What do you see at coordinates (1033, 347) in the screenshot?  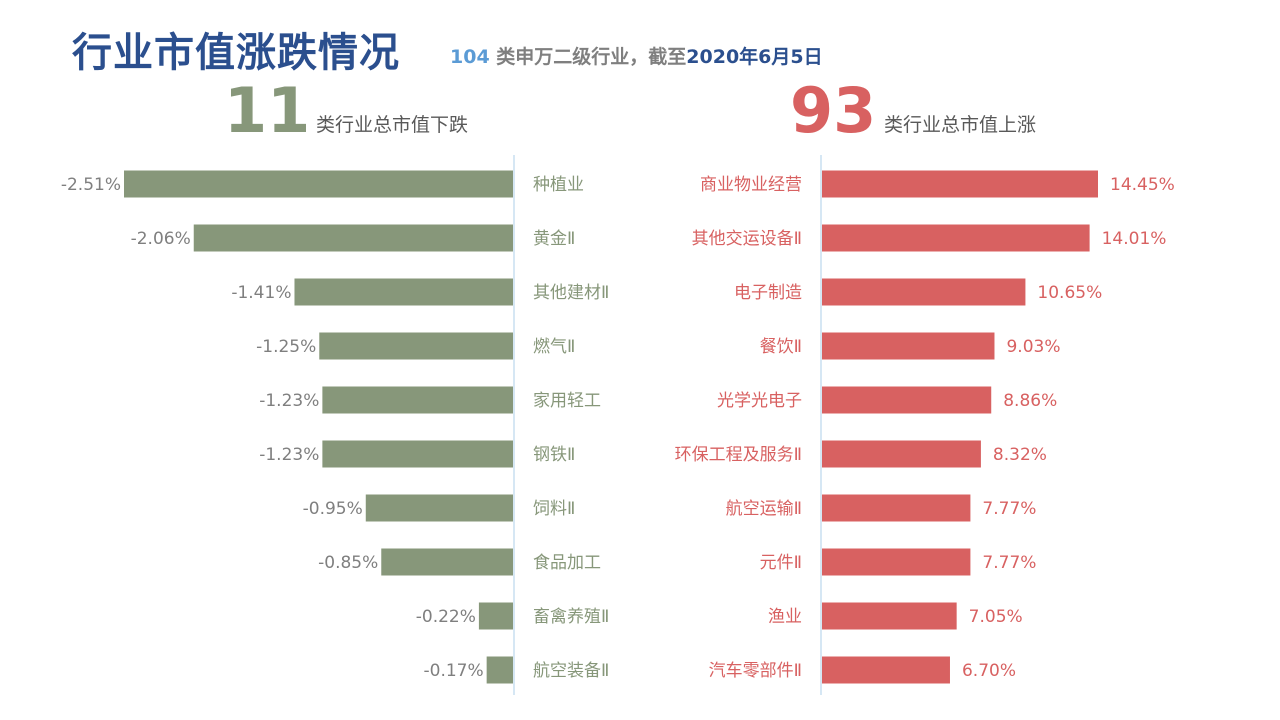 I see `up-value-label: 9.03%` at bounding box center [1033, 347].